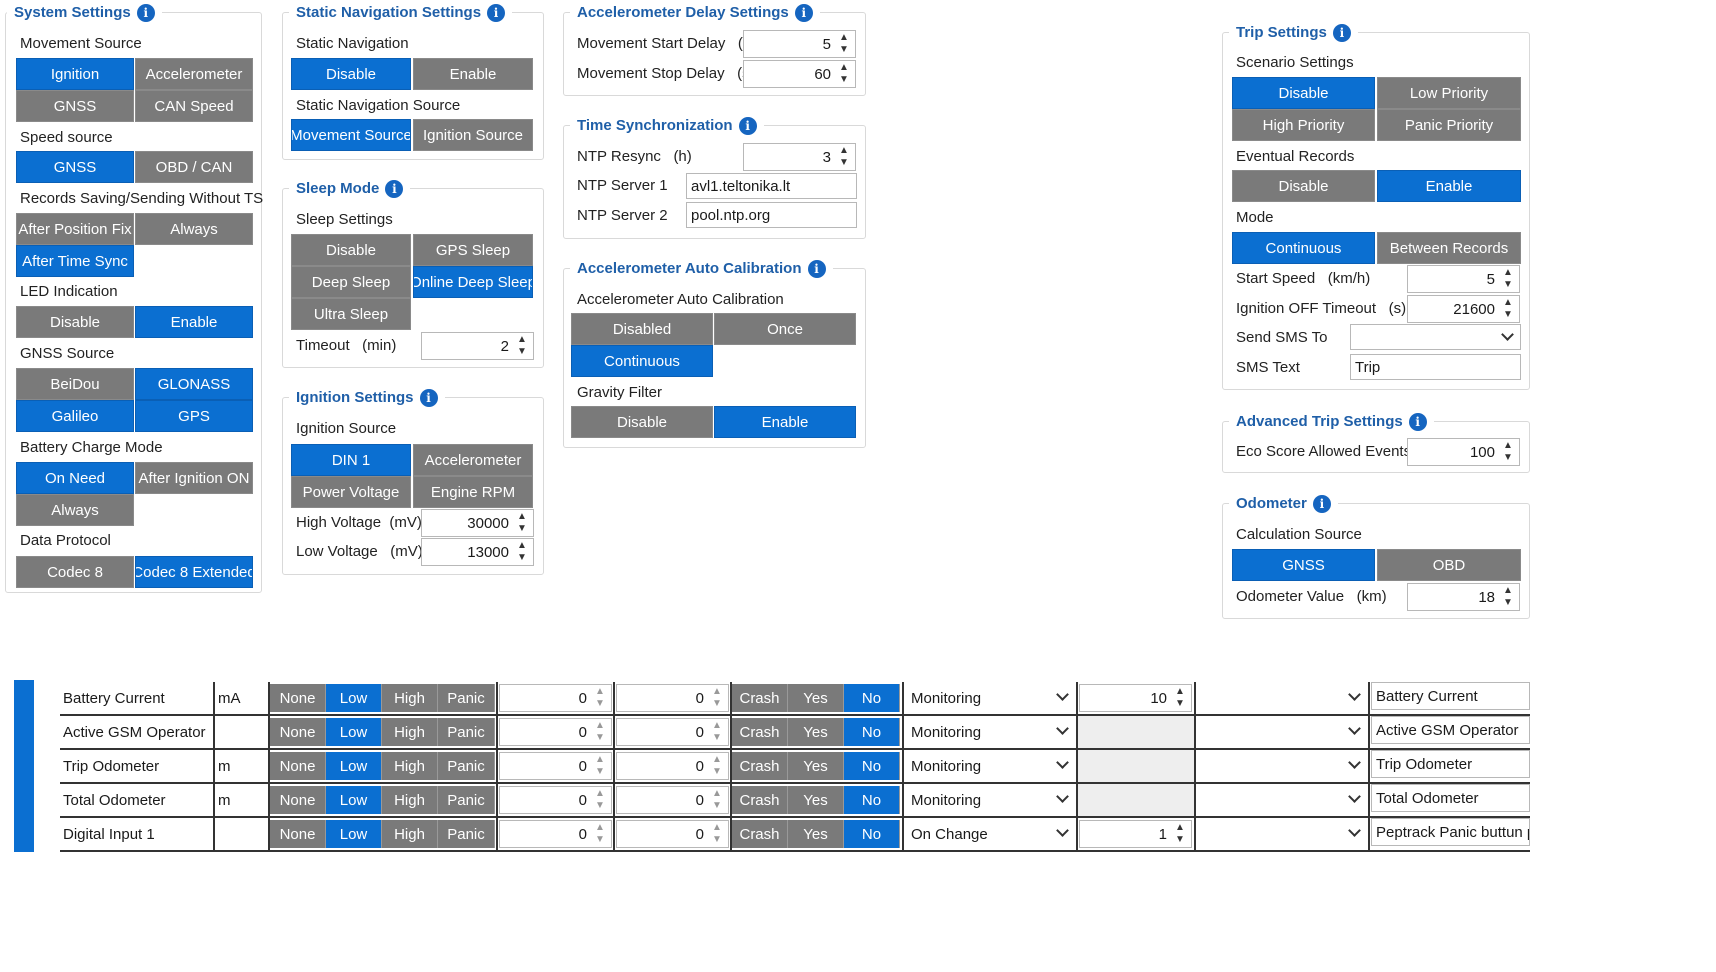 The width and height of the screenshot is (1716, 972). Describe the element at coordinates (194, 106) in the screenshot. I see `option-button: CAN Speed` at that location.